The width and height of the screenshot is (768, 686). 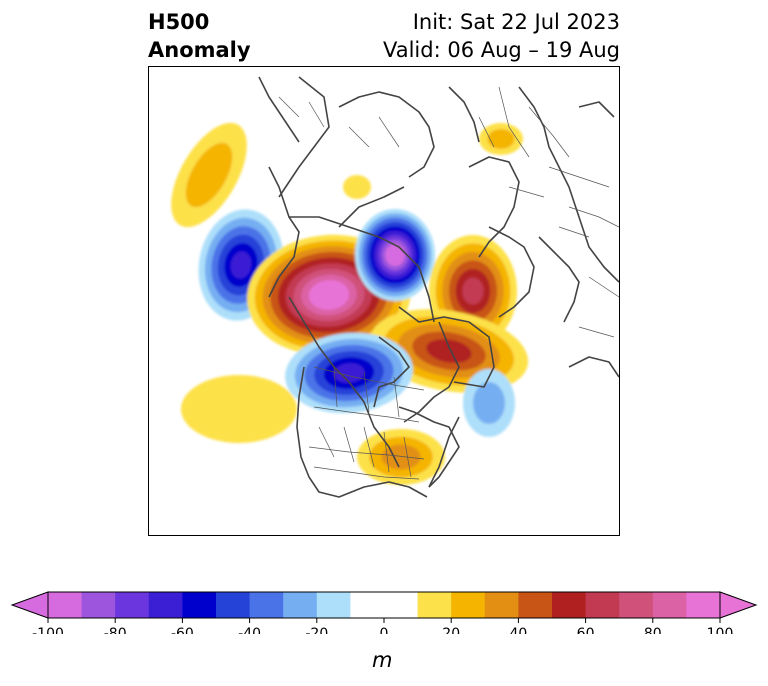 What do you see at coordinates (501, 139) in the screenshot?
I see `positive-anomaly-siberia-level` at bounding box center [501, 139].